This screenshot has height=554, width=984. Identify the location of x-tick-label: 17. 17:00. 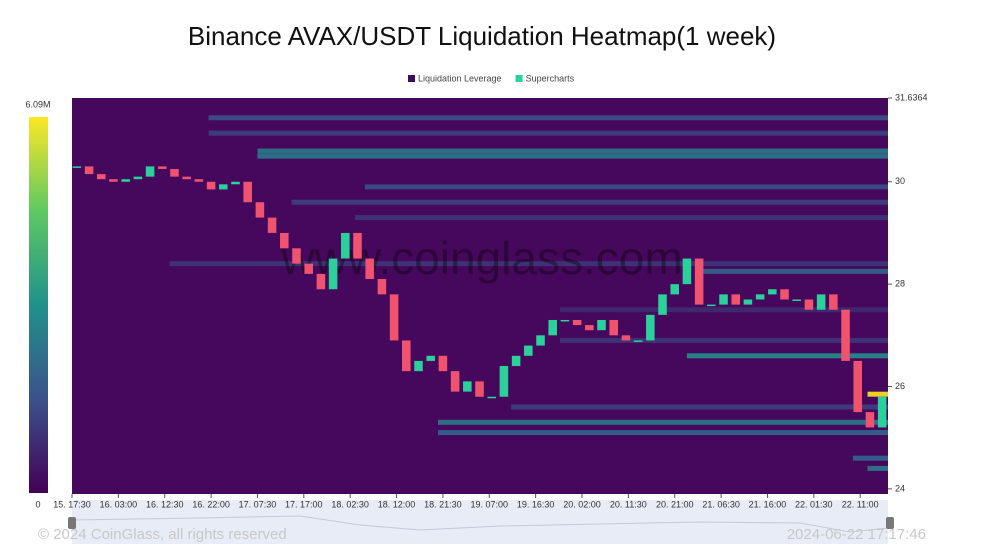
(304, 504).